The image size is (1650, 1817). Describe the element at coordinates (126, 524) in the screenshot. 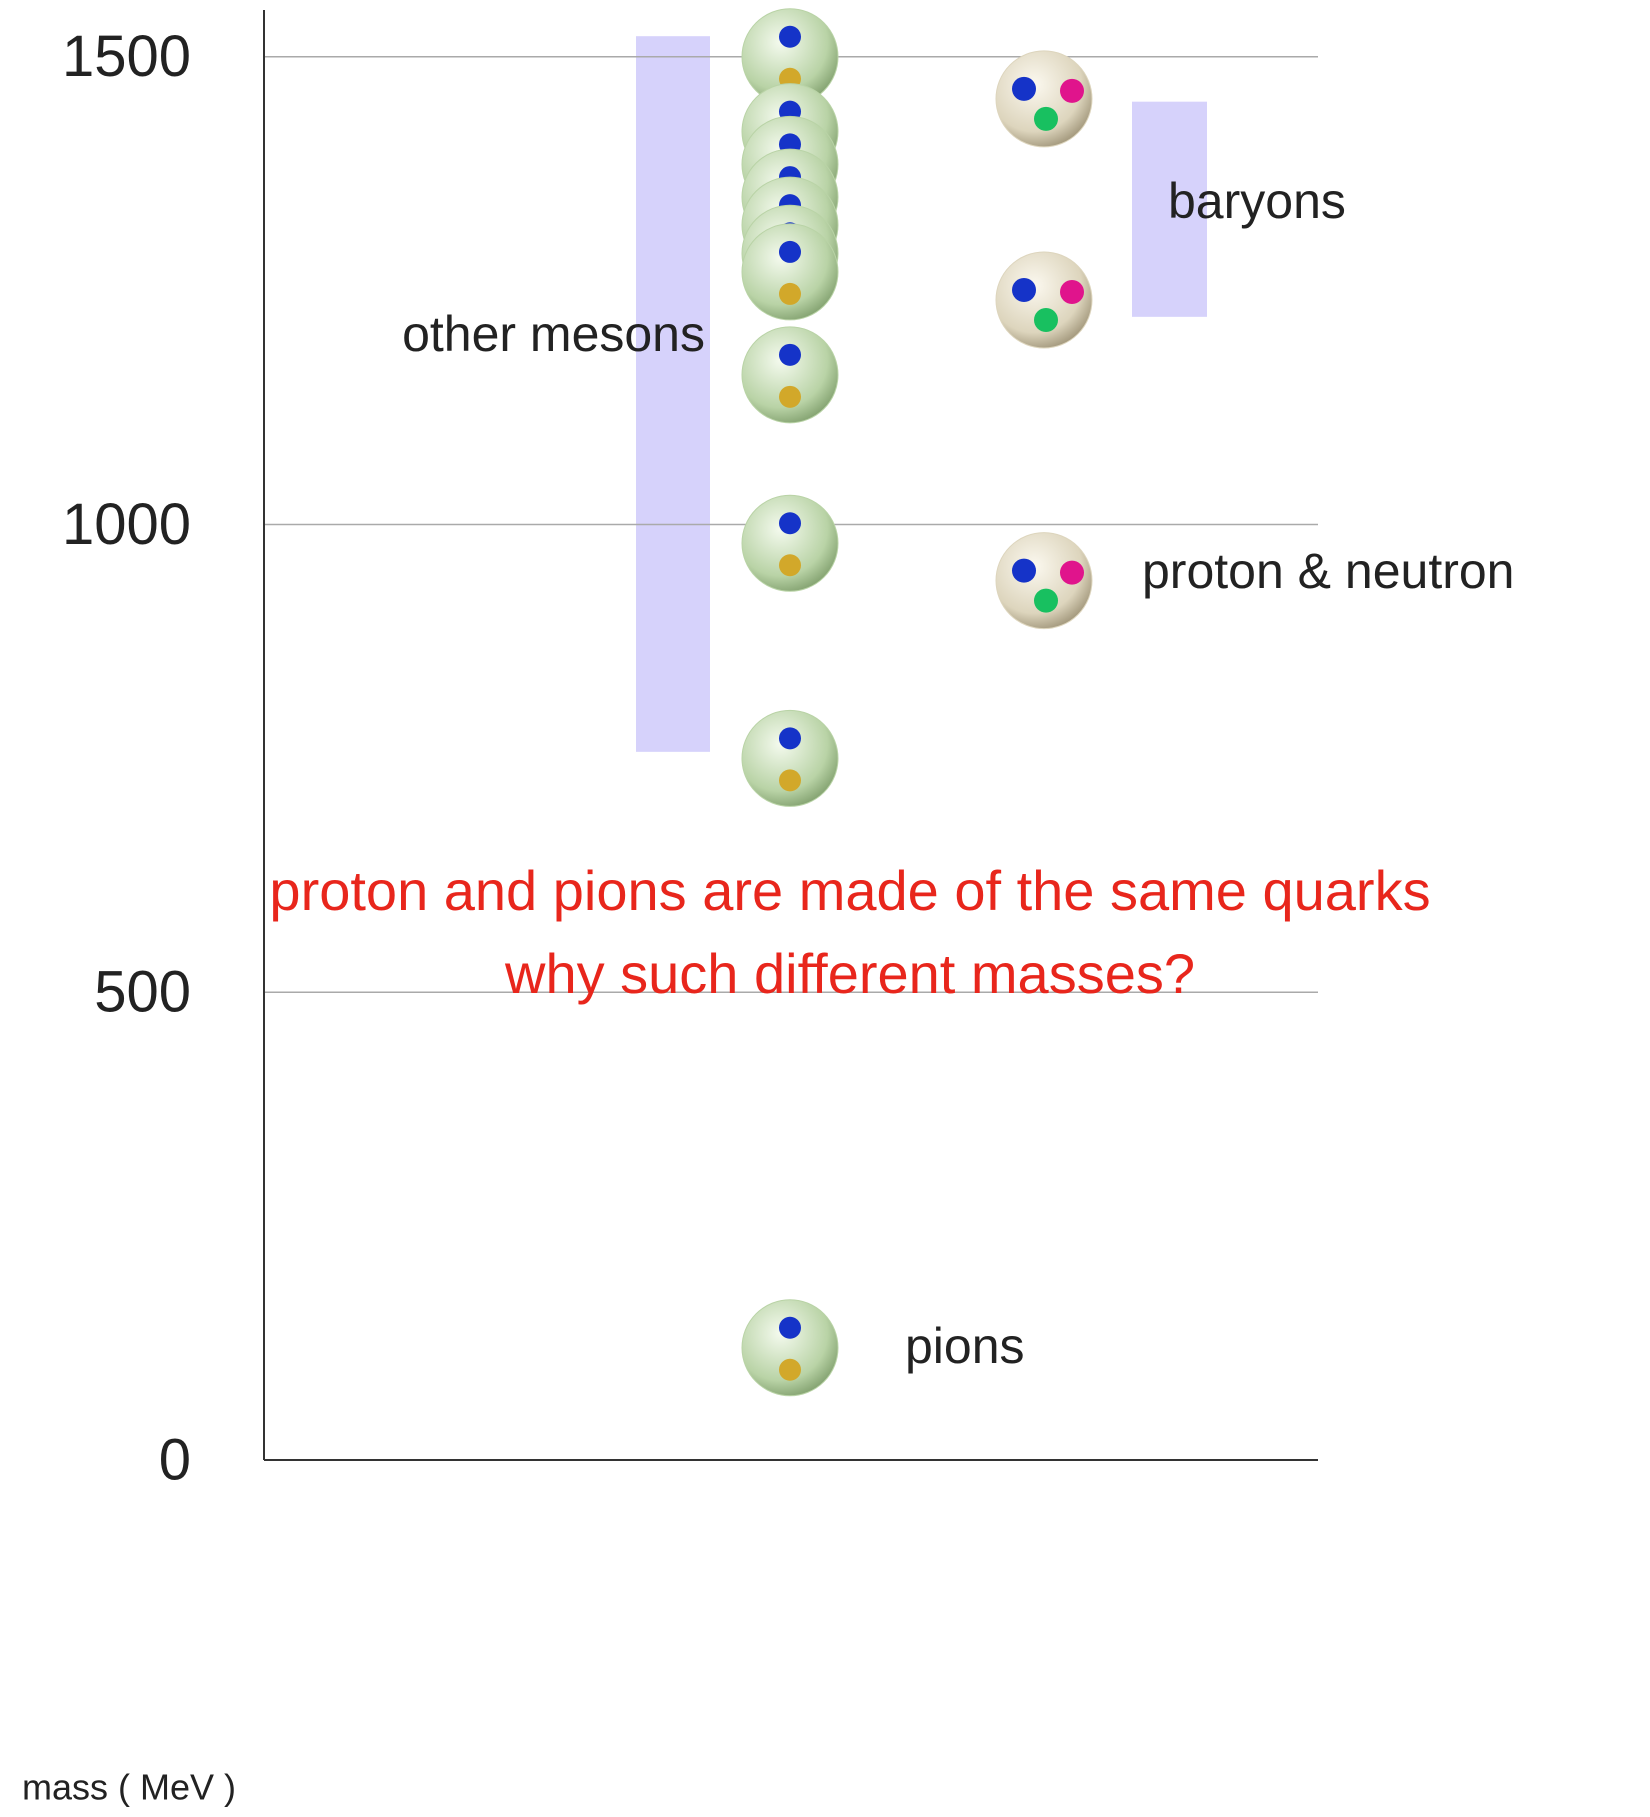

I see `y-tick-label: 1000` at that location.